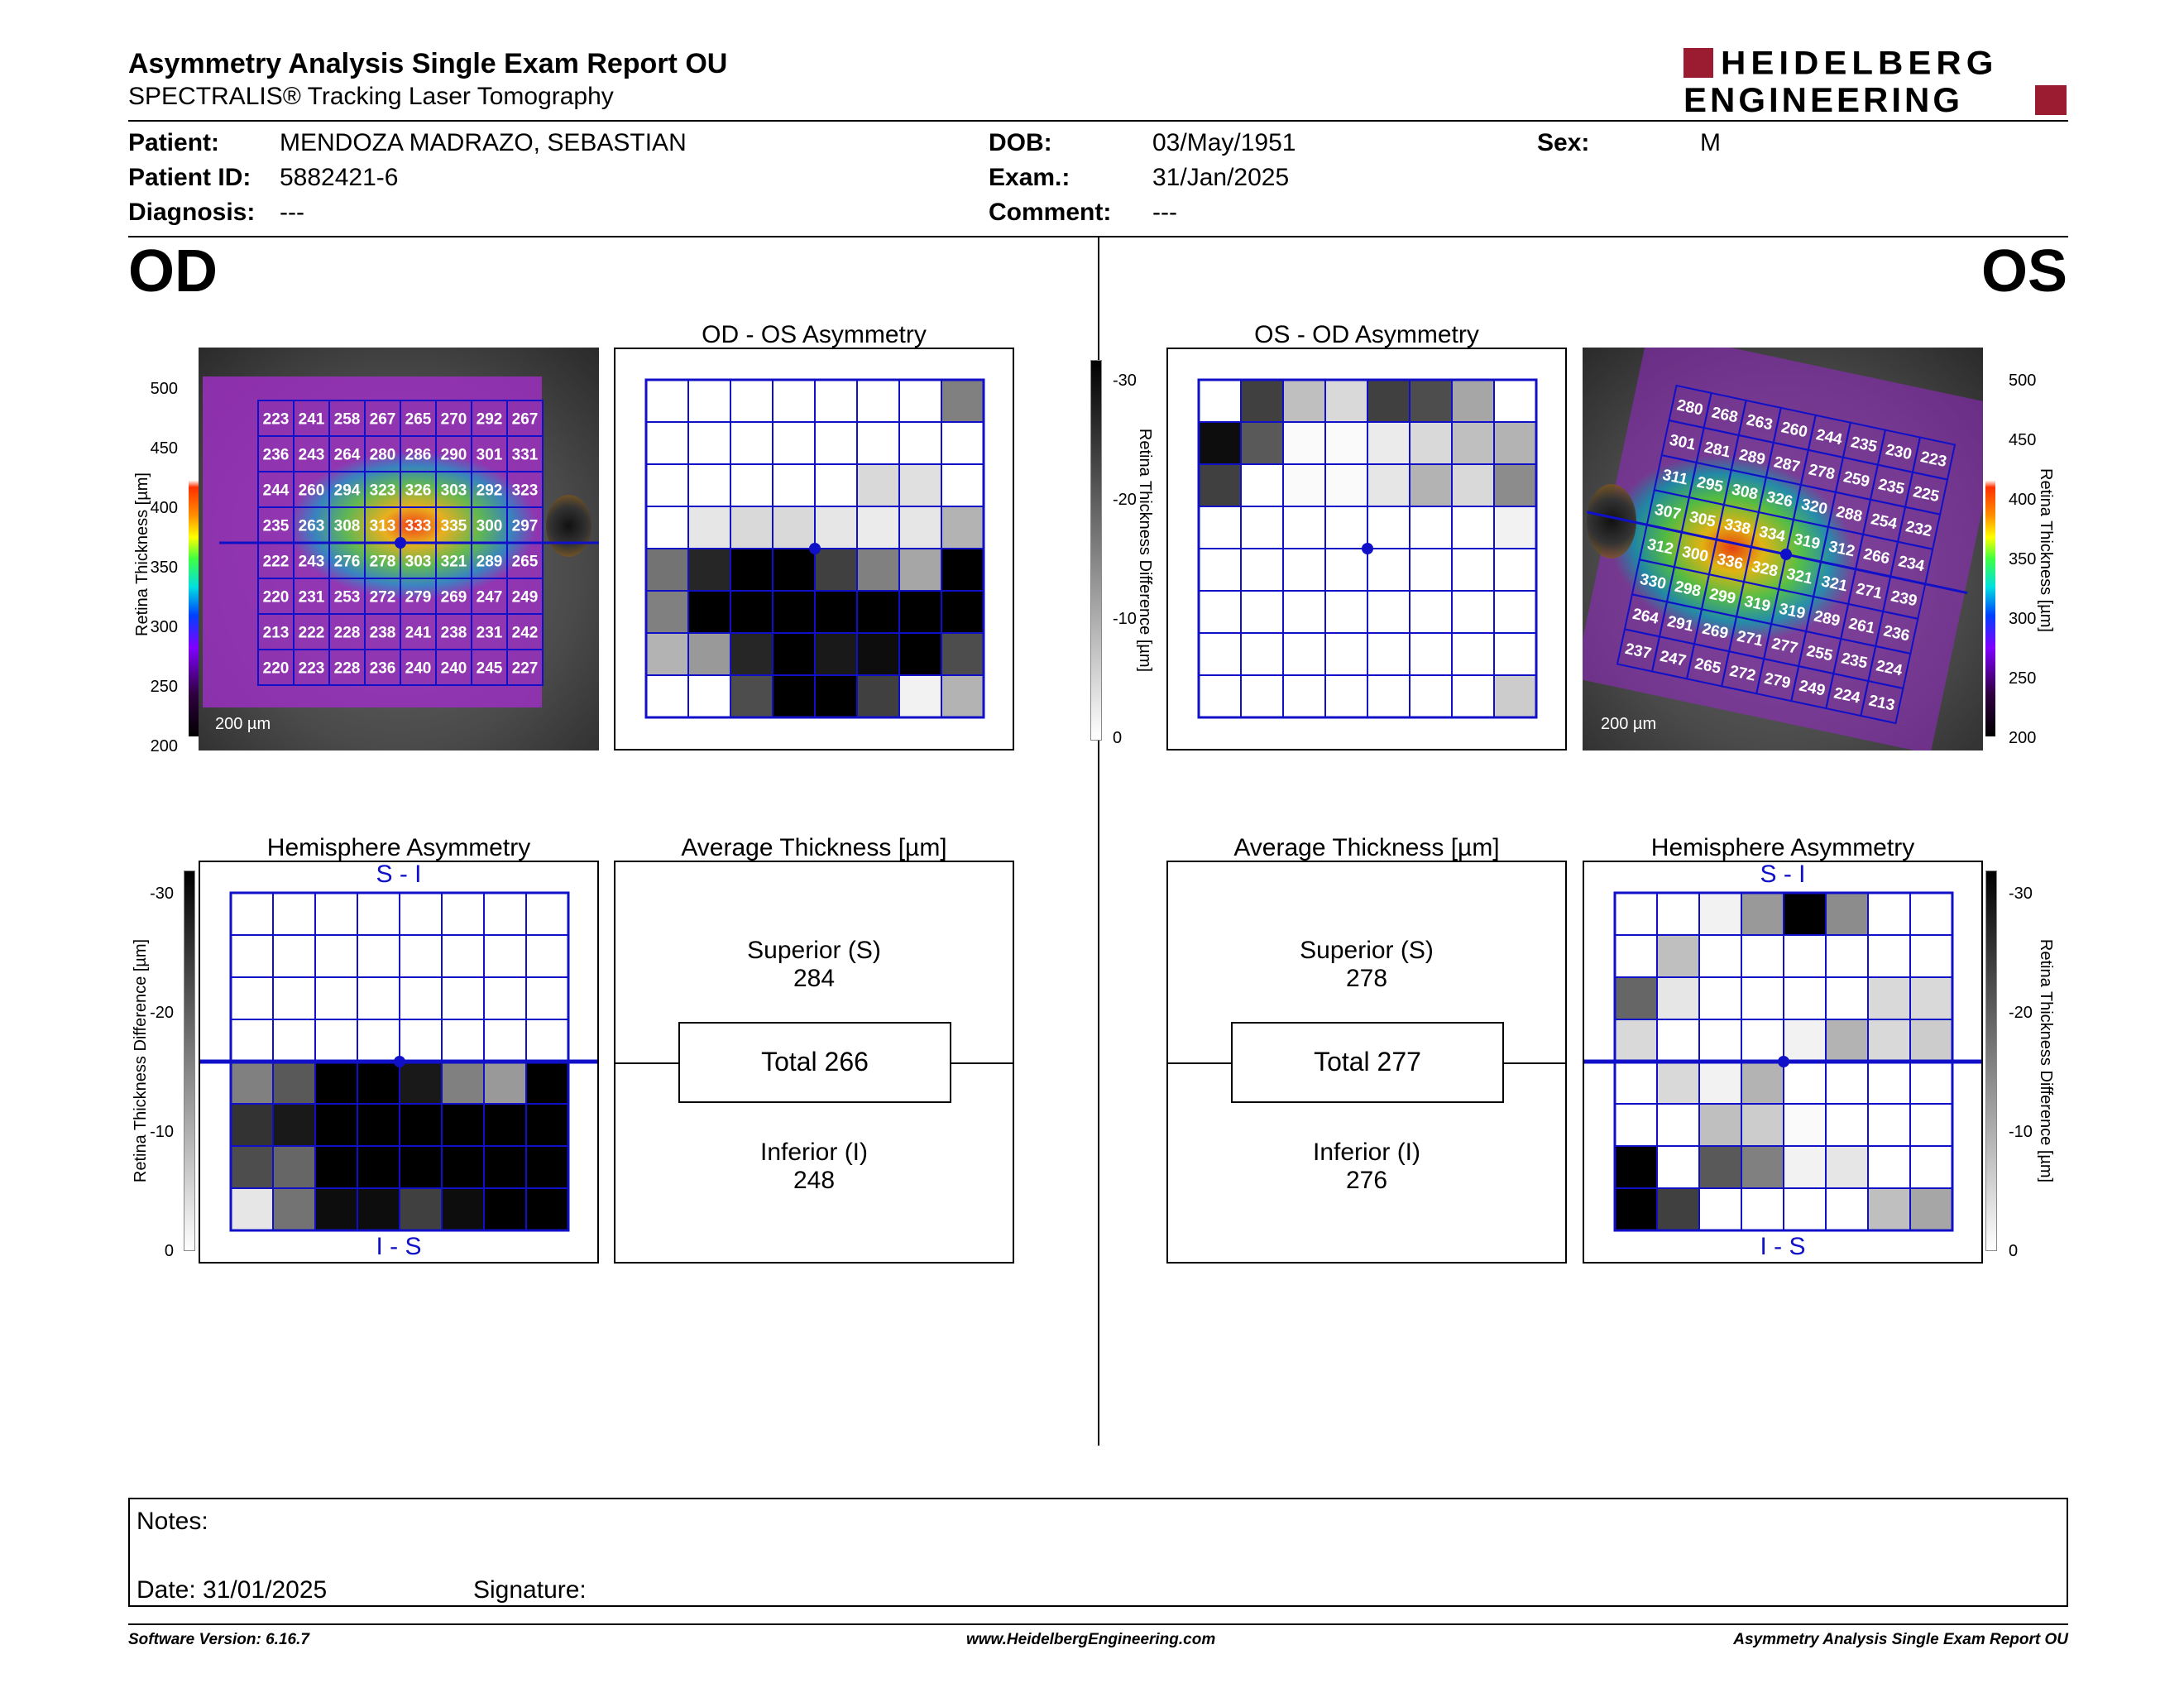  Describe the element at coordinates (1091, 1639) in the screenshot. I see `footer-url: www.HeidelbergEngineering.com` at that location.